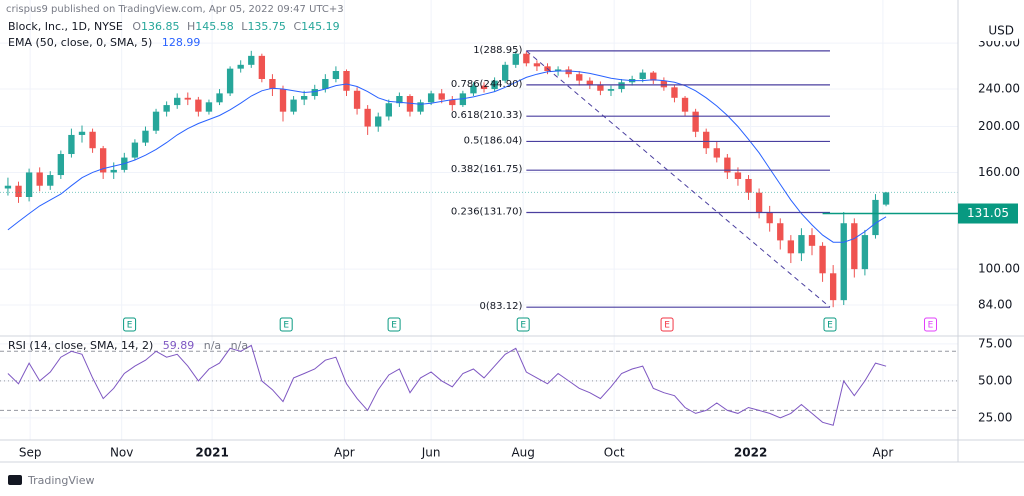  Describe the element at coordinates (487, 169) in the screenshot. I see `fib-label: 0.382(161.75)` at that location.